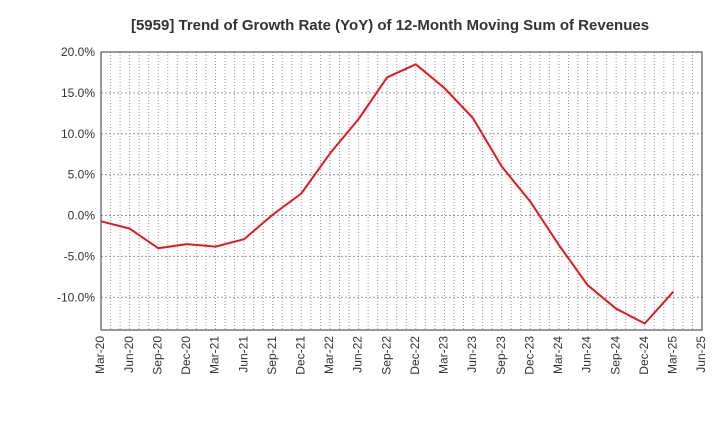 Image resolution: width=720 pixels, height=440 pixels. What do you see at coordinates (444, 355) in the screenshot?
I see `x-tick-label: Mar-23` at bounding box center [444, 355].